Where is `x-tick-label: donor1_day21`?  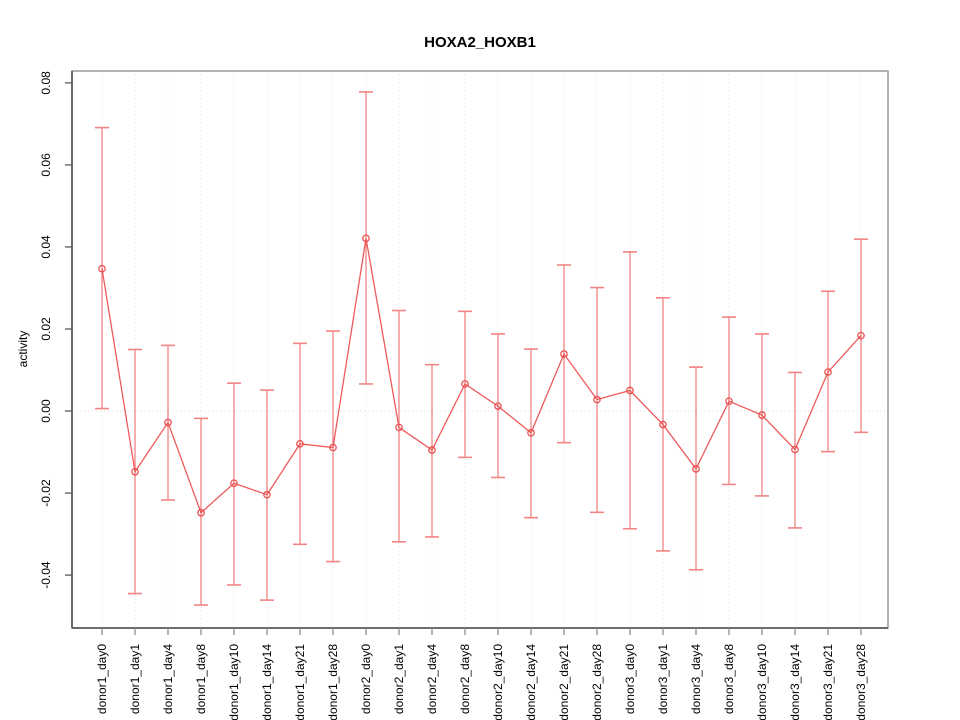
x-tick-label: donor1_day21 is located at coordinates (300, 682).